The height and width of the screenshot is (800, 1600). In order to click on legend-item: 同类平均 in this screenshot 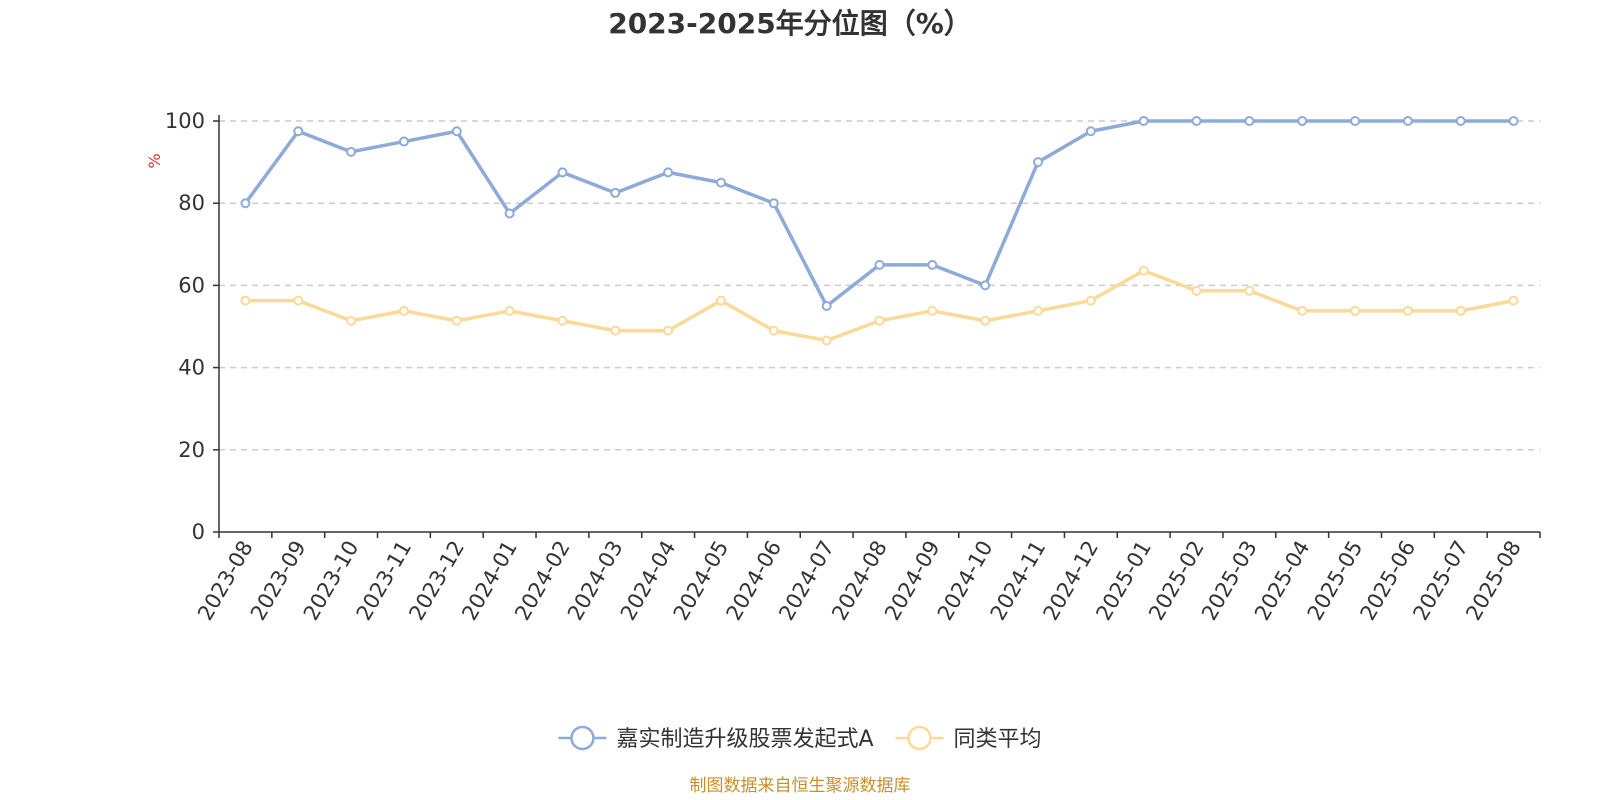, I will do `click(968, 738)`.